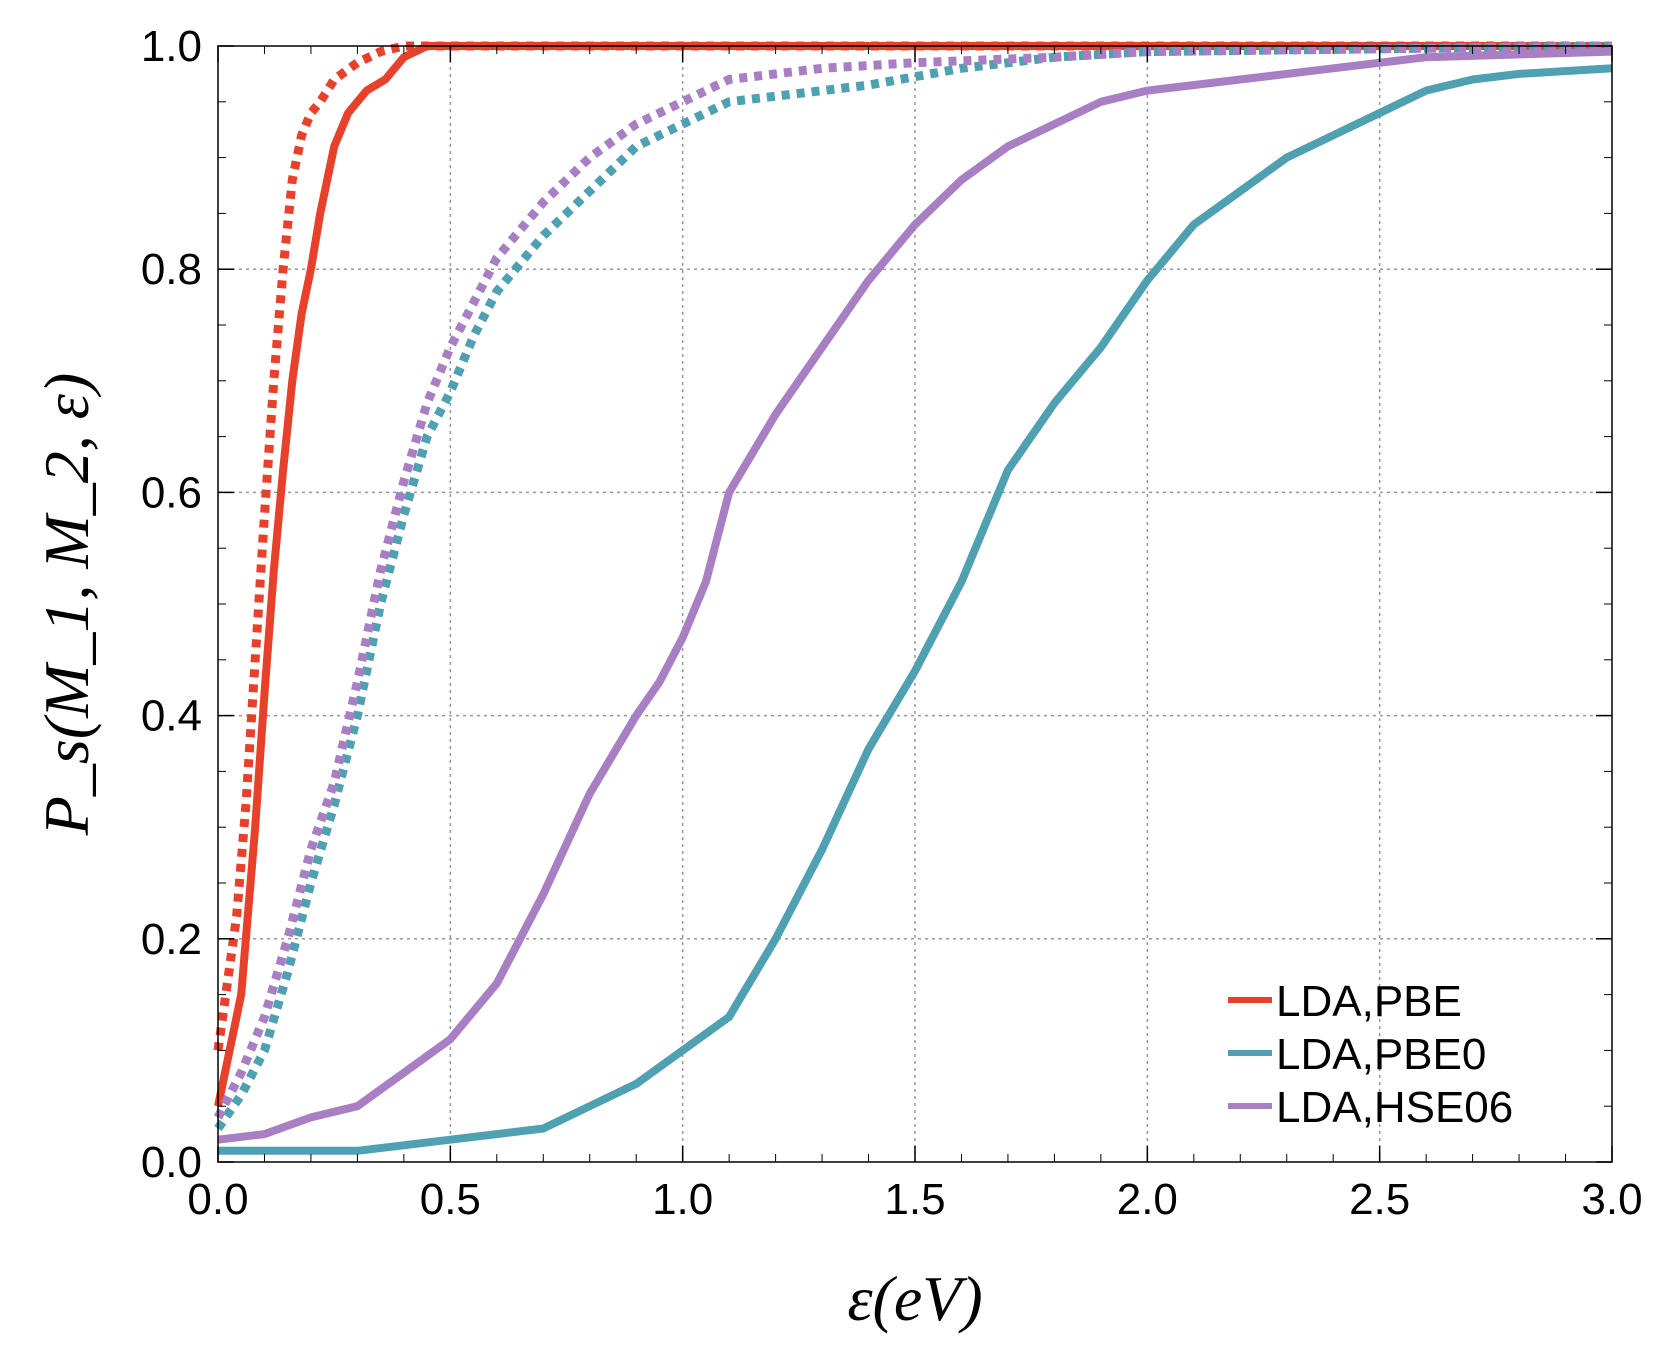 This screenshot has height=1361, width=1667. I want to click on y-tick-label: 0.6, so click(171, 492).